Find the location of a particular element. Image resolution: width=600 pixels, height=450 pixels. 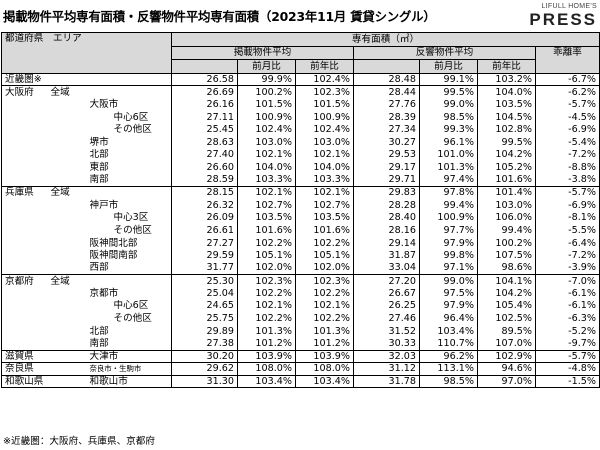

response-yoy-cell: 101.6% is located at coordinates (506, 180).